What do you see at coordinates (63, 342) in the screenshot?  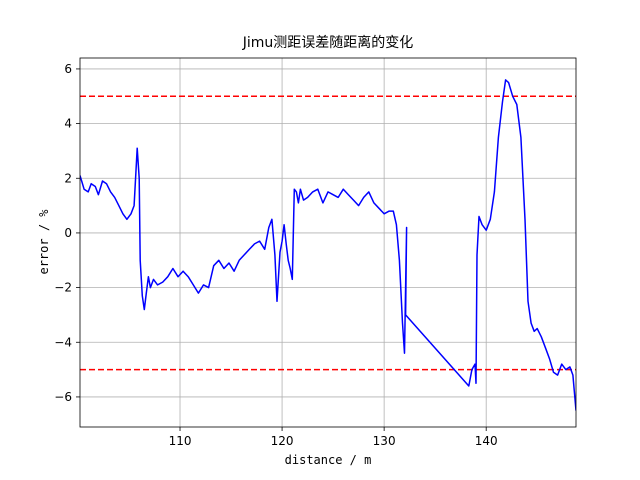 I see `y-tick-label: −4` at bounding box center [63, 342].